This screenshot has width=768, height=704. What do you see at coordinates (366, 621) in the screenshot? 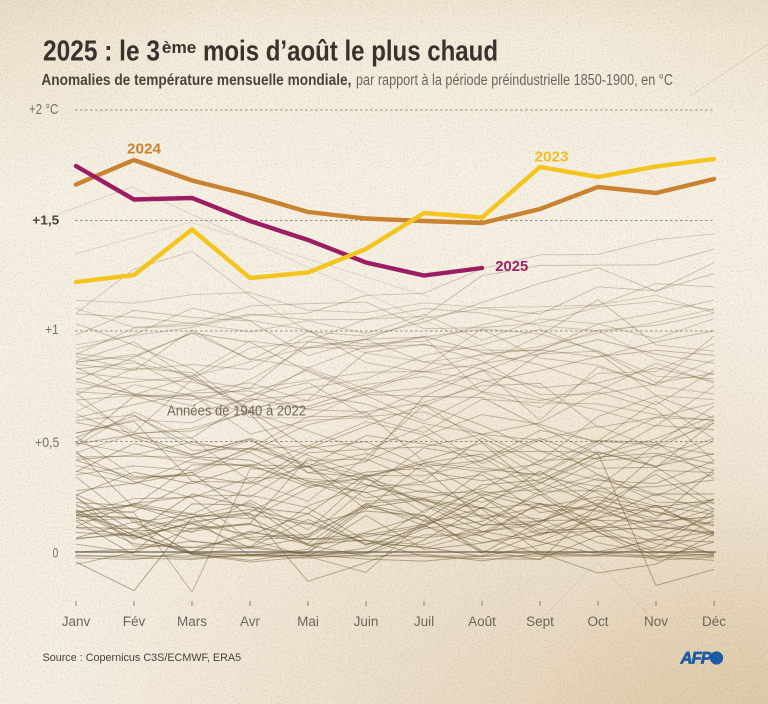
I see `svg-text: Juin` at bounding box center [366, 621].